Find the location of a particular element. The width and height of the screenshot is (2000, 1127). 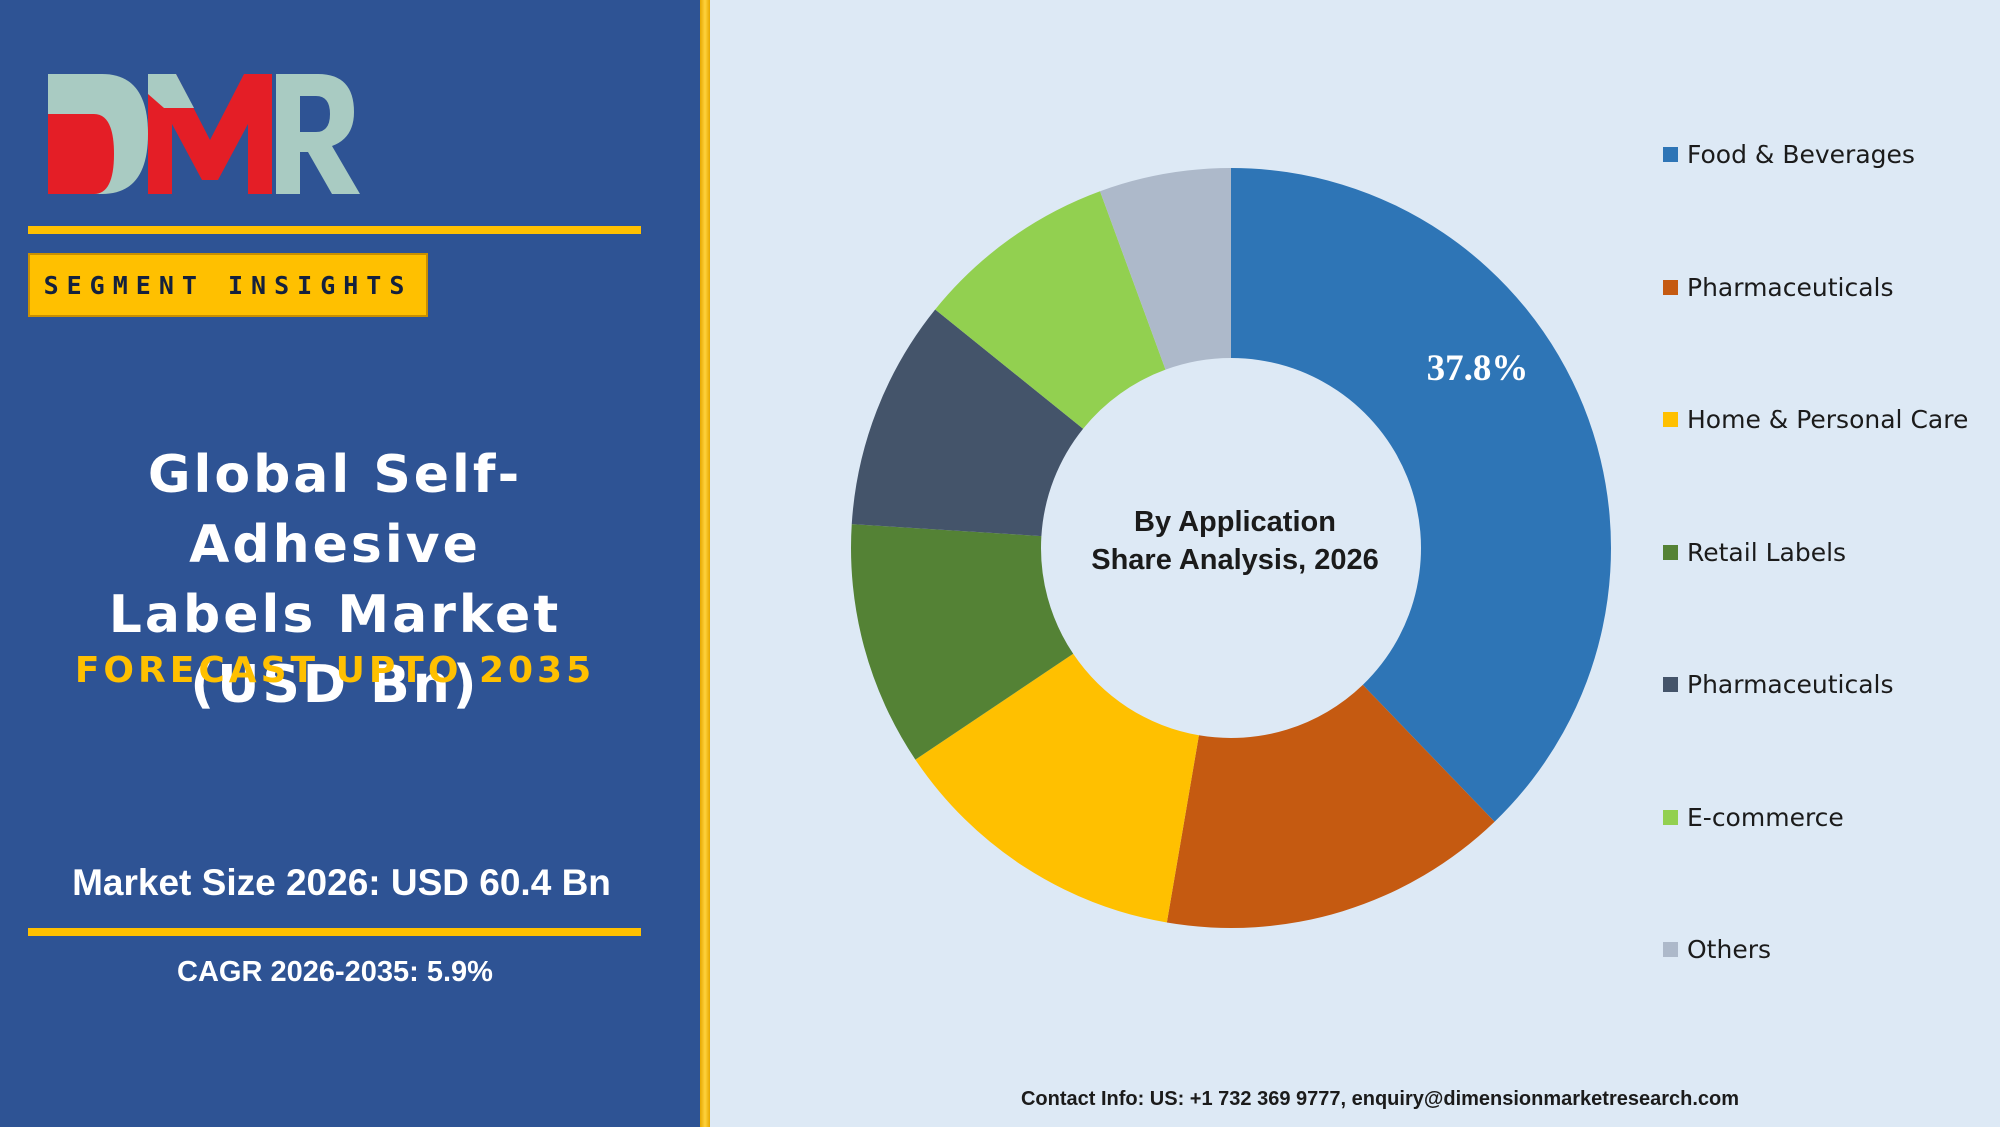

legend-label: Retail Labels is located at coordinates (1767, 552).